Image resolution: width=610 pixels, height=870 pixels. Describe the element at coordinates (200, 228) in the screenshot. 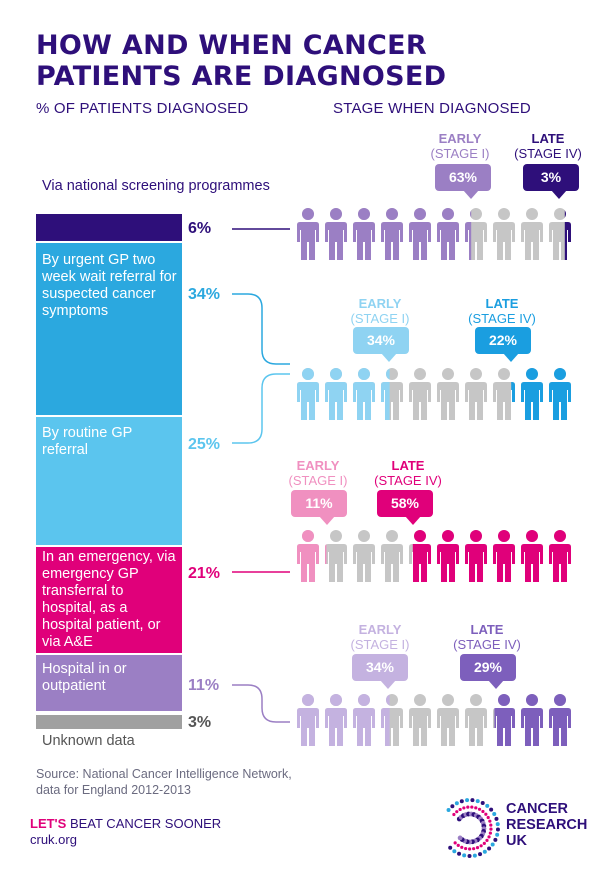

I see `value-label-screening: 6%` at that location.